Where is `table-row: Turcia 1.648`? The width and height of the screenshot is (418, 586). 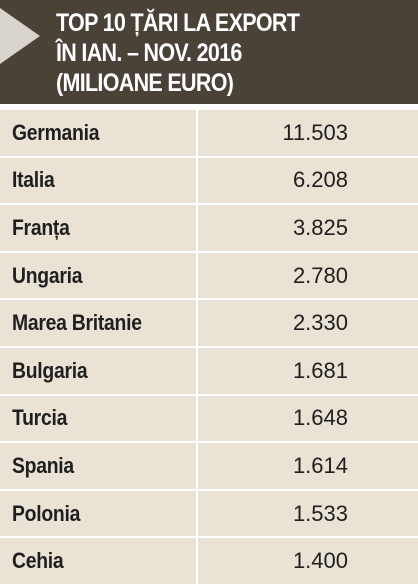
table-row: Turcia 1.648 is located at coordinates (209, 418).